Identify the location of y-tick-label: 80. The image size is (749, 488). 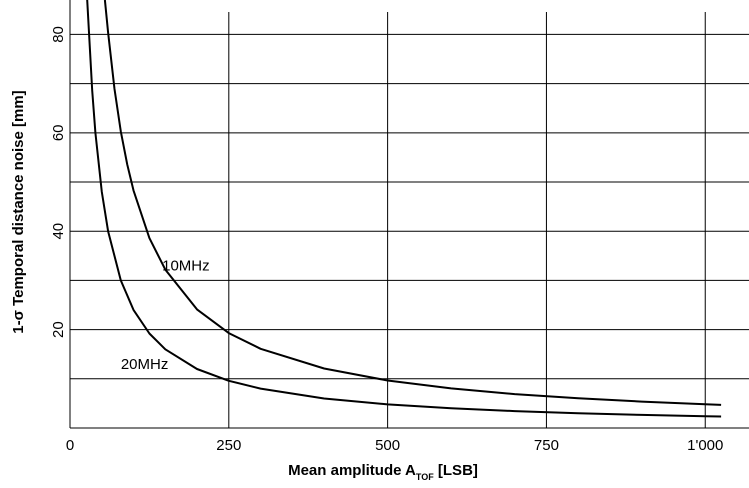
(58, 34).